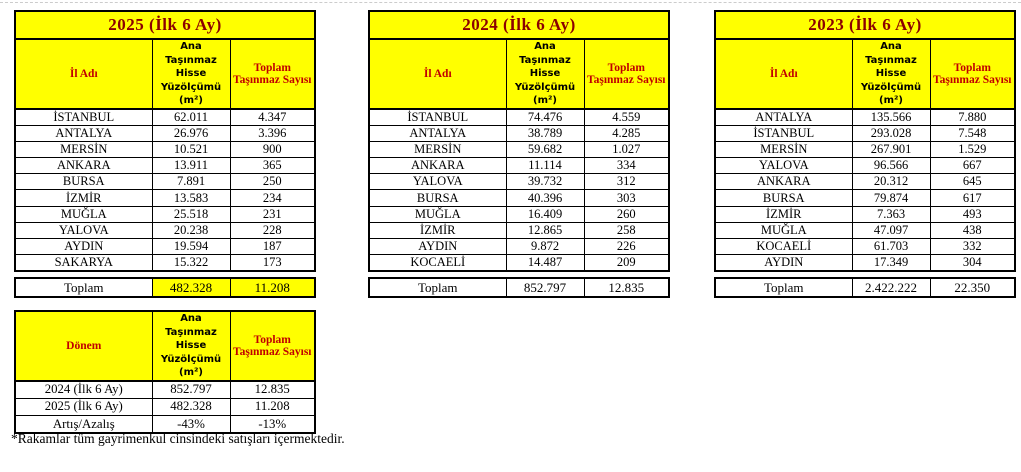 This screenshot has height=472, width=1021. What do you see at coordinates (272, 149) in the screenshot?
I see `count-cell: 900` at bounding box center [272, 149].